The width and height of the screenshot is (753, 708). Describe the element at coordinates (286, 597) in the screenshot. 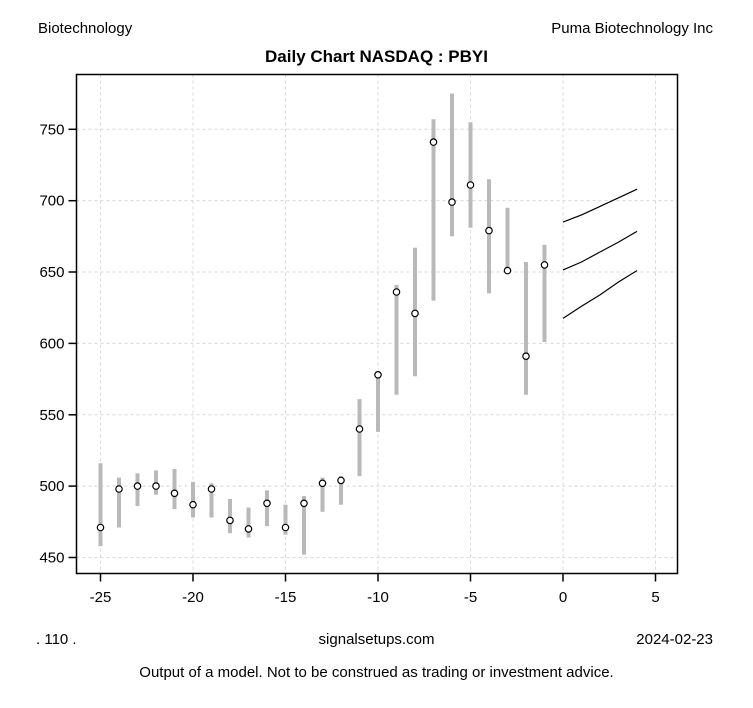

I see `x-tick-label: -15` at that location.